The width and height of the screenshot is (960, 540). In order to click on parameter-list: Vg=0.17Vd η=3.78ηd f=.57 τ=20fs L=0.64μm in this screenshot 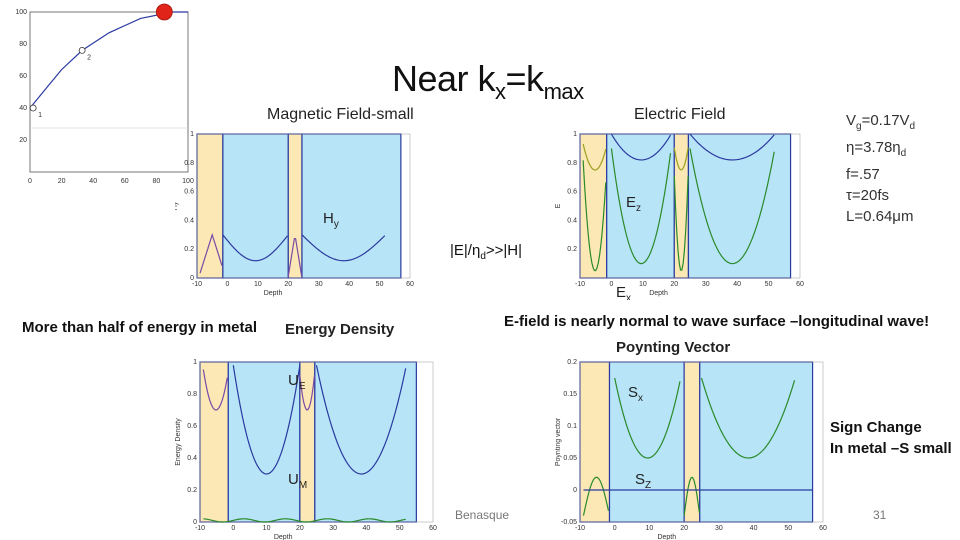, I will do `click(880, 168)`.